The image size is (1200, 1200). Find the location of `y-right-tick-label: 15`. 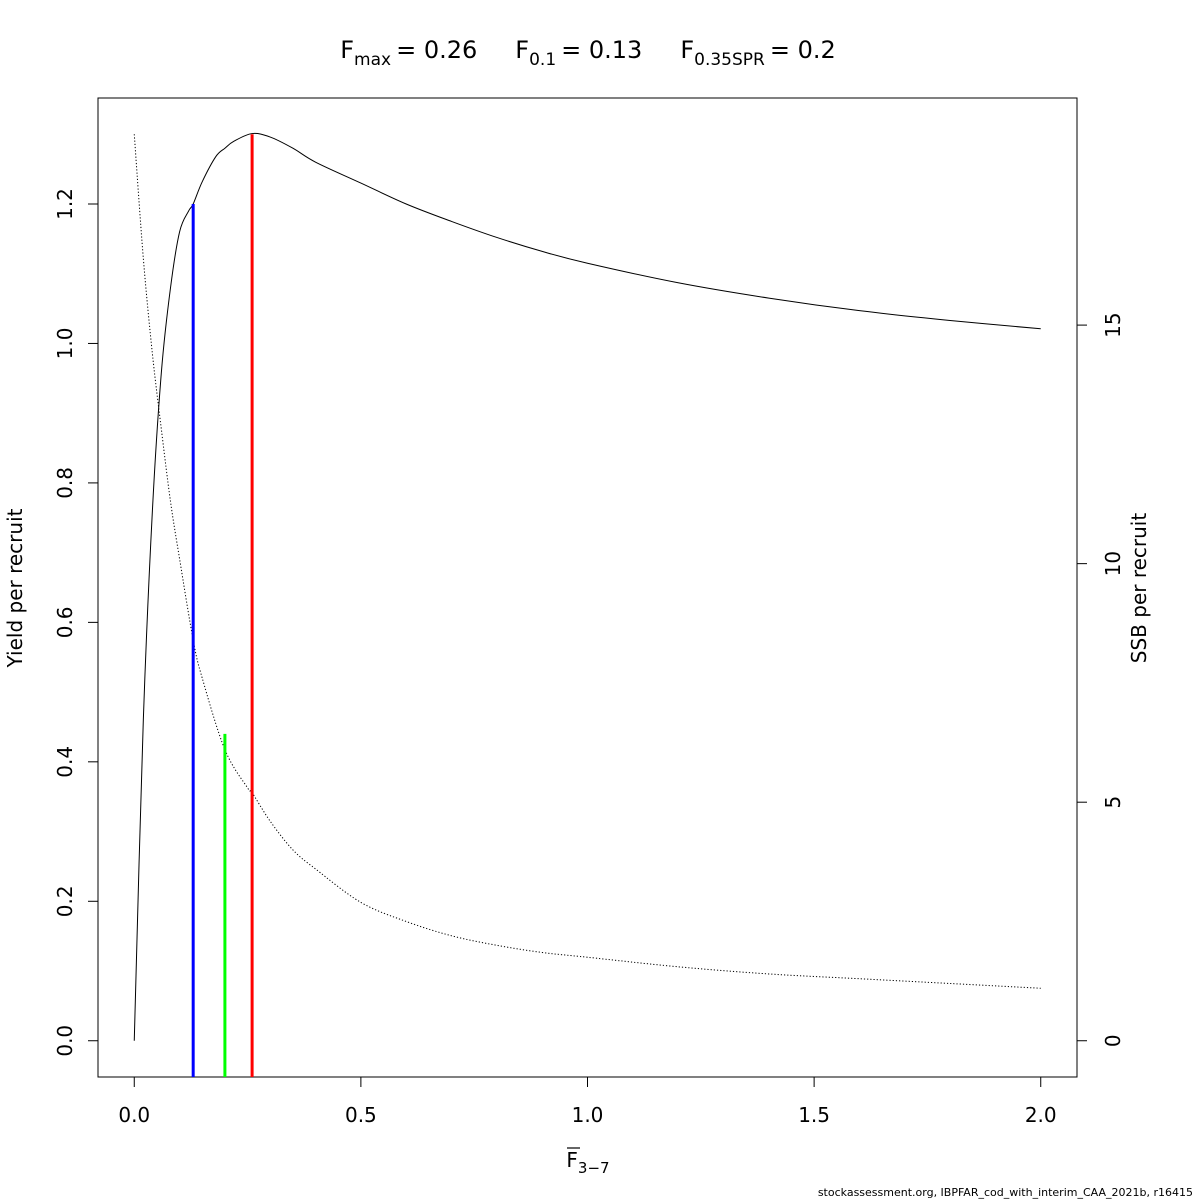

y-right-tick-label: 15 is located at coordinates (1113, 324).